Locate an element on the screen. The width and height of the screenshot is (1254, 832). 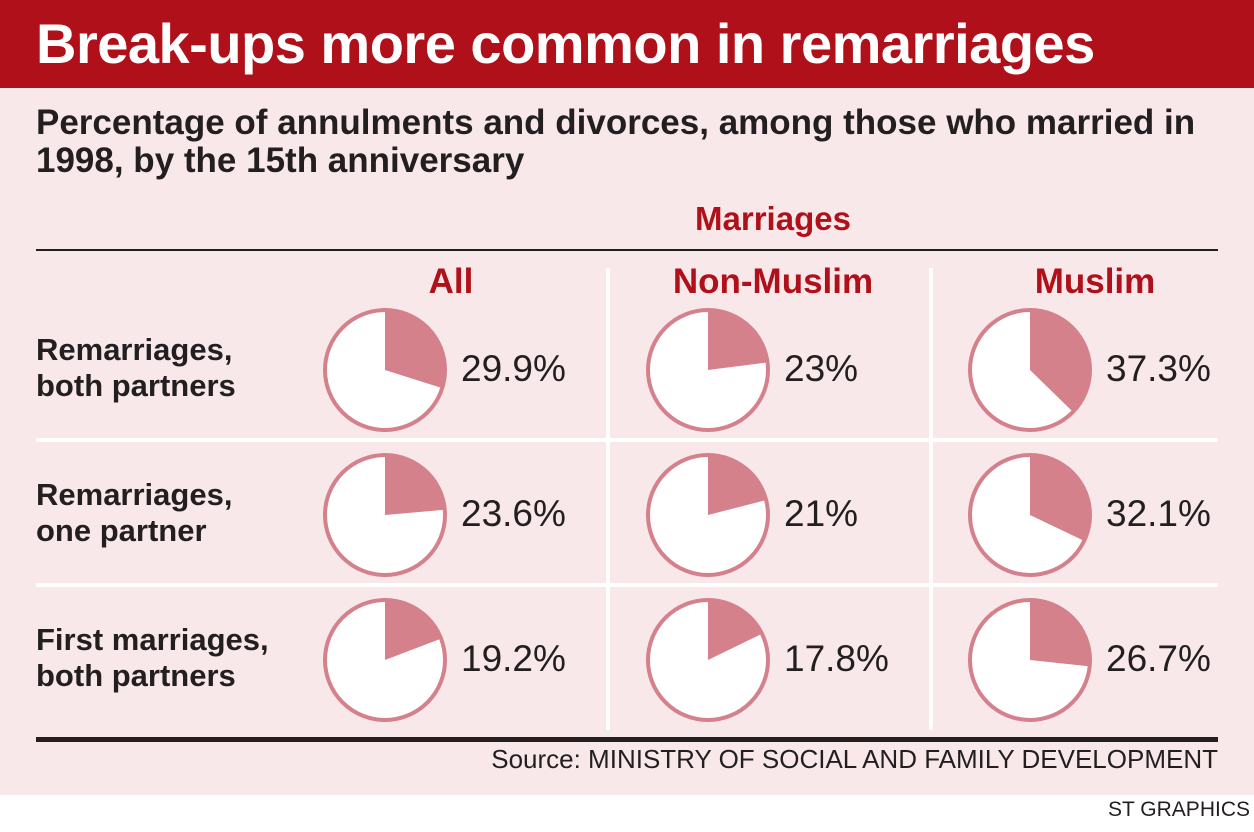
data-label: 23% is located at coordinates (821, 368).